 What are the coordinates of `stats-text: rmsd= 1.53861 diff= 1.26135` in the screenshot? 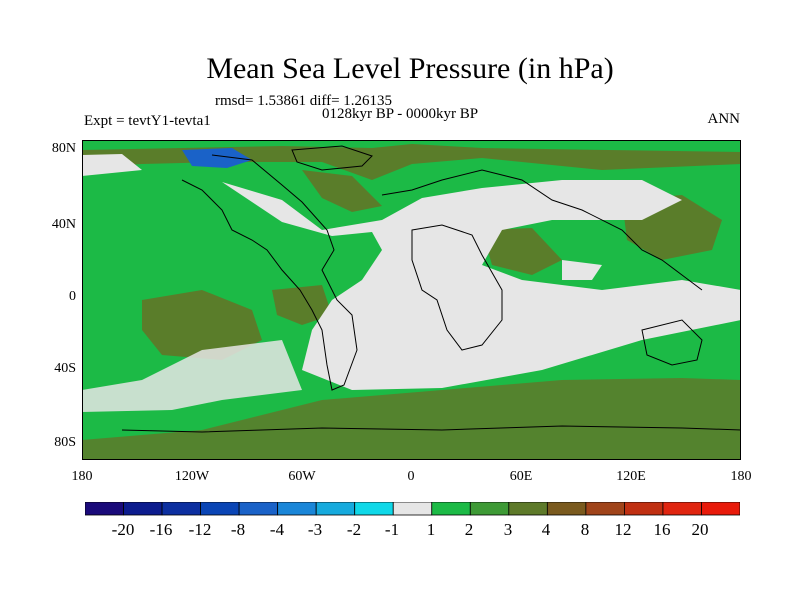 It's located at (304, 101).